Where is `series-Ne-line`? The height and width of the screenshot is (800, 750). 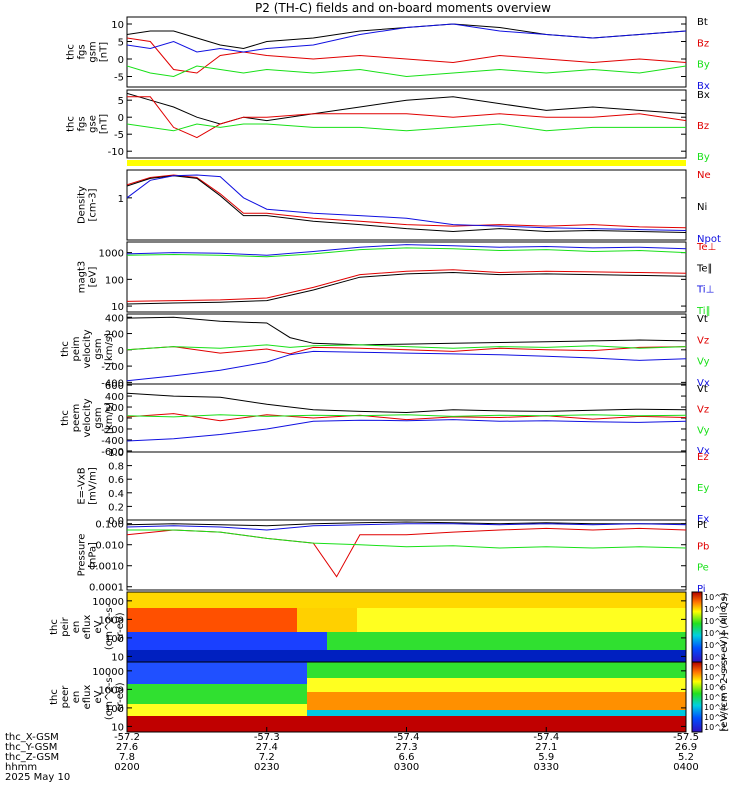
series-Ne-line is located at coordinates (406, 201).